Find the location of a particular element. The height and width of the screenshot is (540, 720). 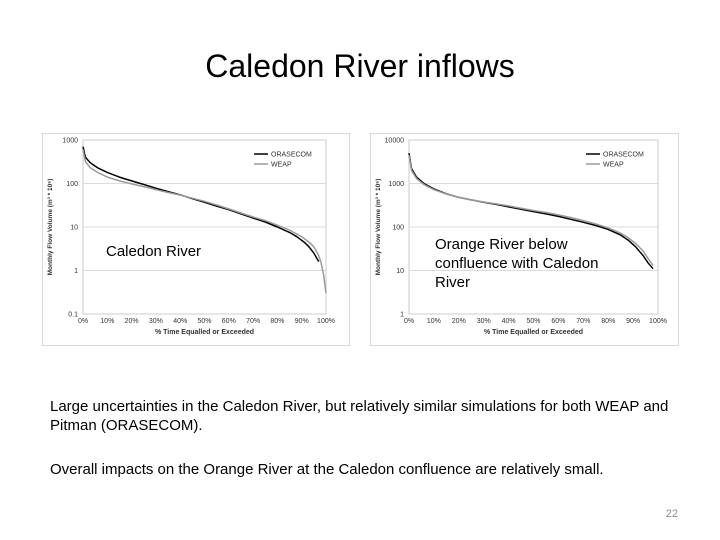

chart0-x-tick-label: 0% is located at coordinates (83, 321).